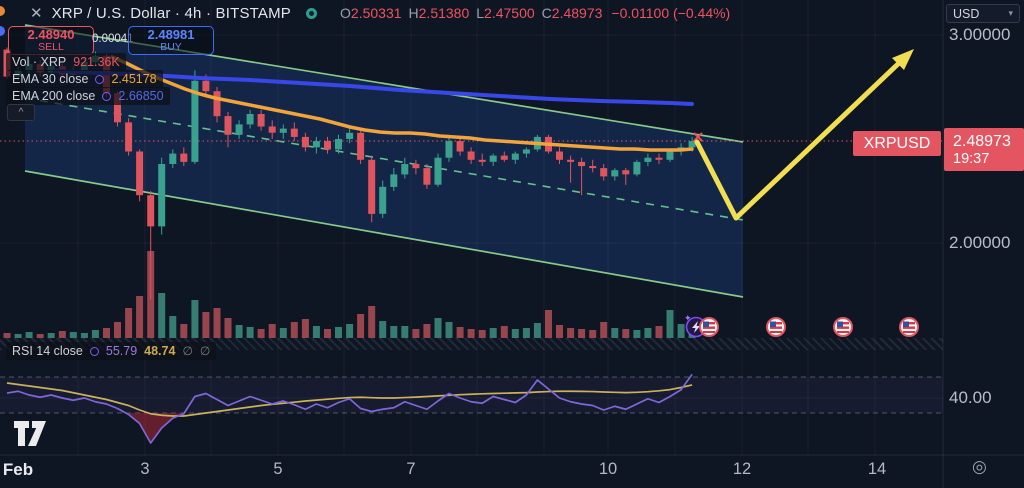 Image resolution: width=1024 pixels, height=488 pixels. What do you see at coordinates (966, 13) in the screenshot?
I see `currency-value: USD` at bounding box center [966, 13].